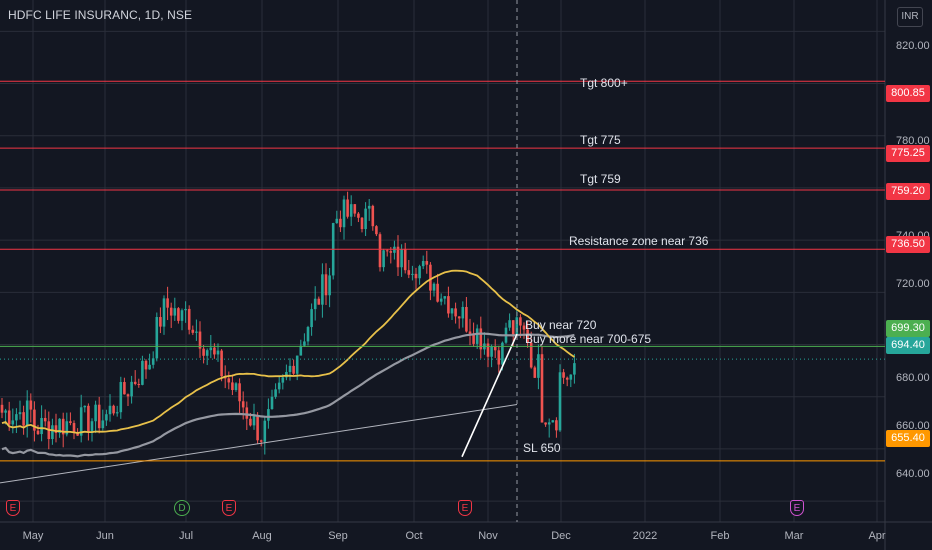  What do you see at coordinates (489, 395) in the screenshot?
I see `trend-line-short` at bounding box center [489, 395].